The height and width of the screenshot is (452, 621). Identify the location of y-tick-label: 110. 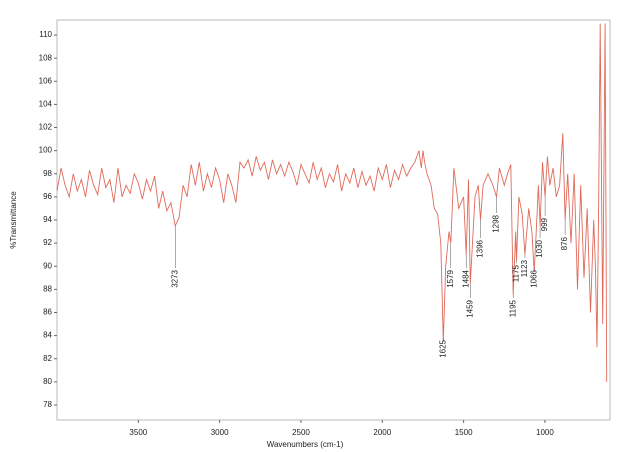
(45, 34).